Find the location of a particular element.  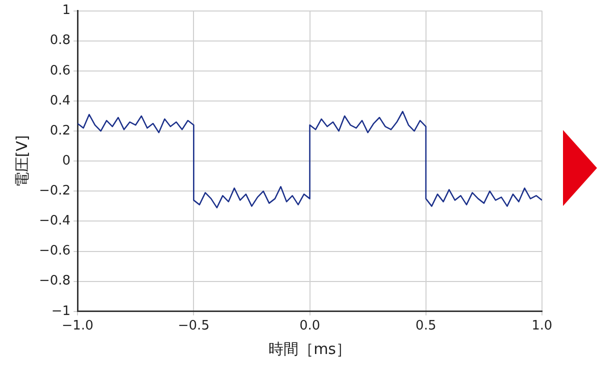

y-tick-label: −0.2 is located at coordinates (54, 191).